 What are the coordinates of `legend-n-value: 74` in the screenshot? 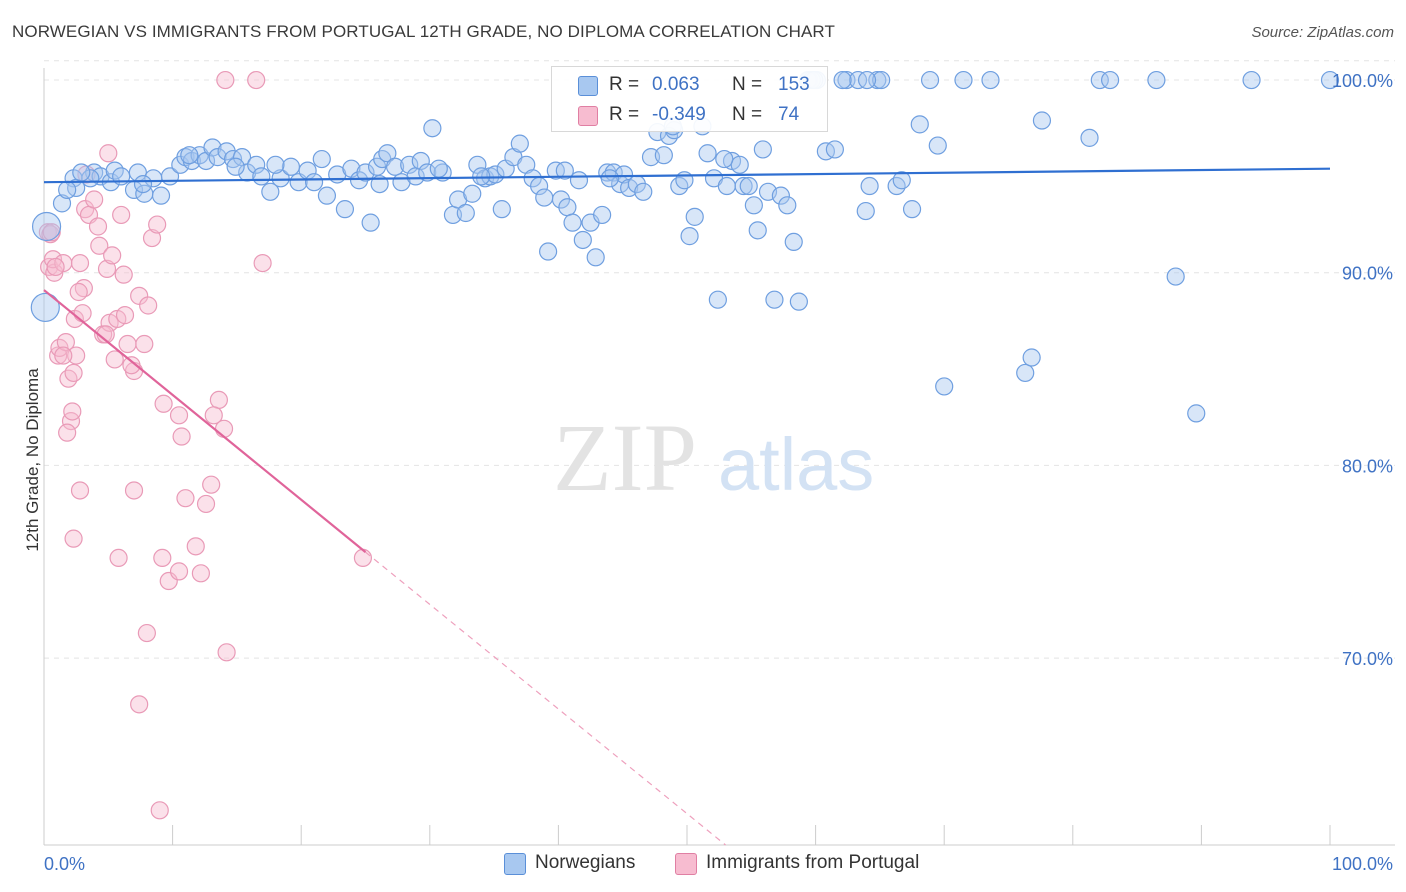 It's located at (789, 114).